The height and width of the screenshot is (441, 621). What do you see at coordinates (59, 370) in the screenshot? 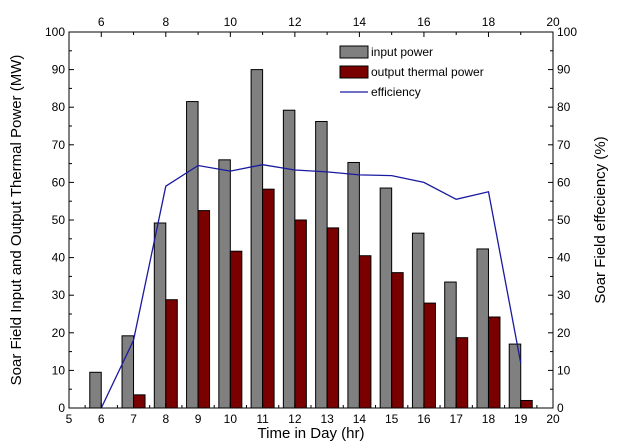
I see `y-tick-label: 10` at bounding box center [59, 370].